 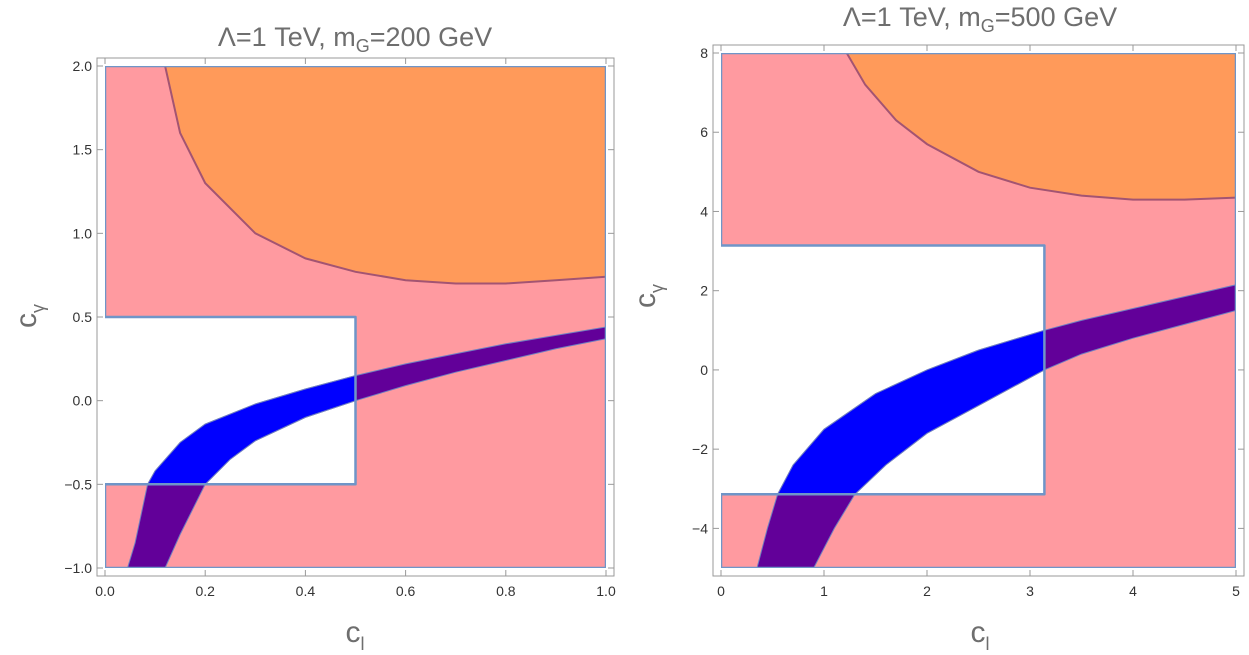 I want to click on right-y-tick-label: 6, so click(x=704, y=132).